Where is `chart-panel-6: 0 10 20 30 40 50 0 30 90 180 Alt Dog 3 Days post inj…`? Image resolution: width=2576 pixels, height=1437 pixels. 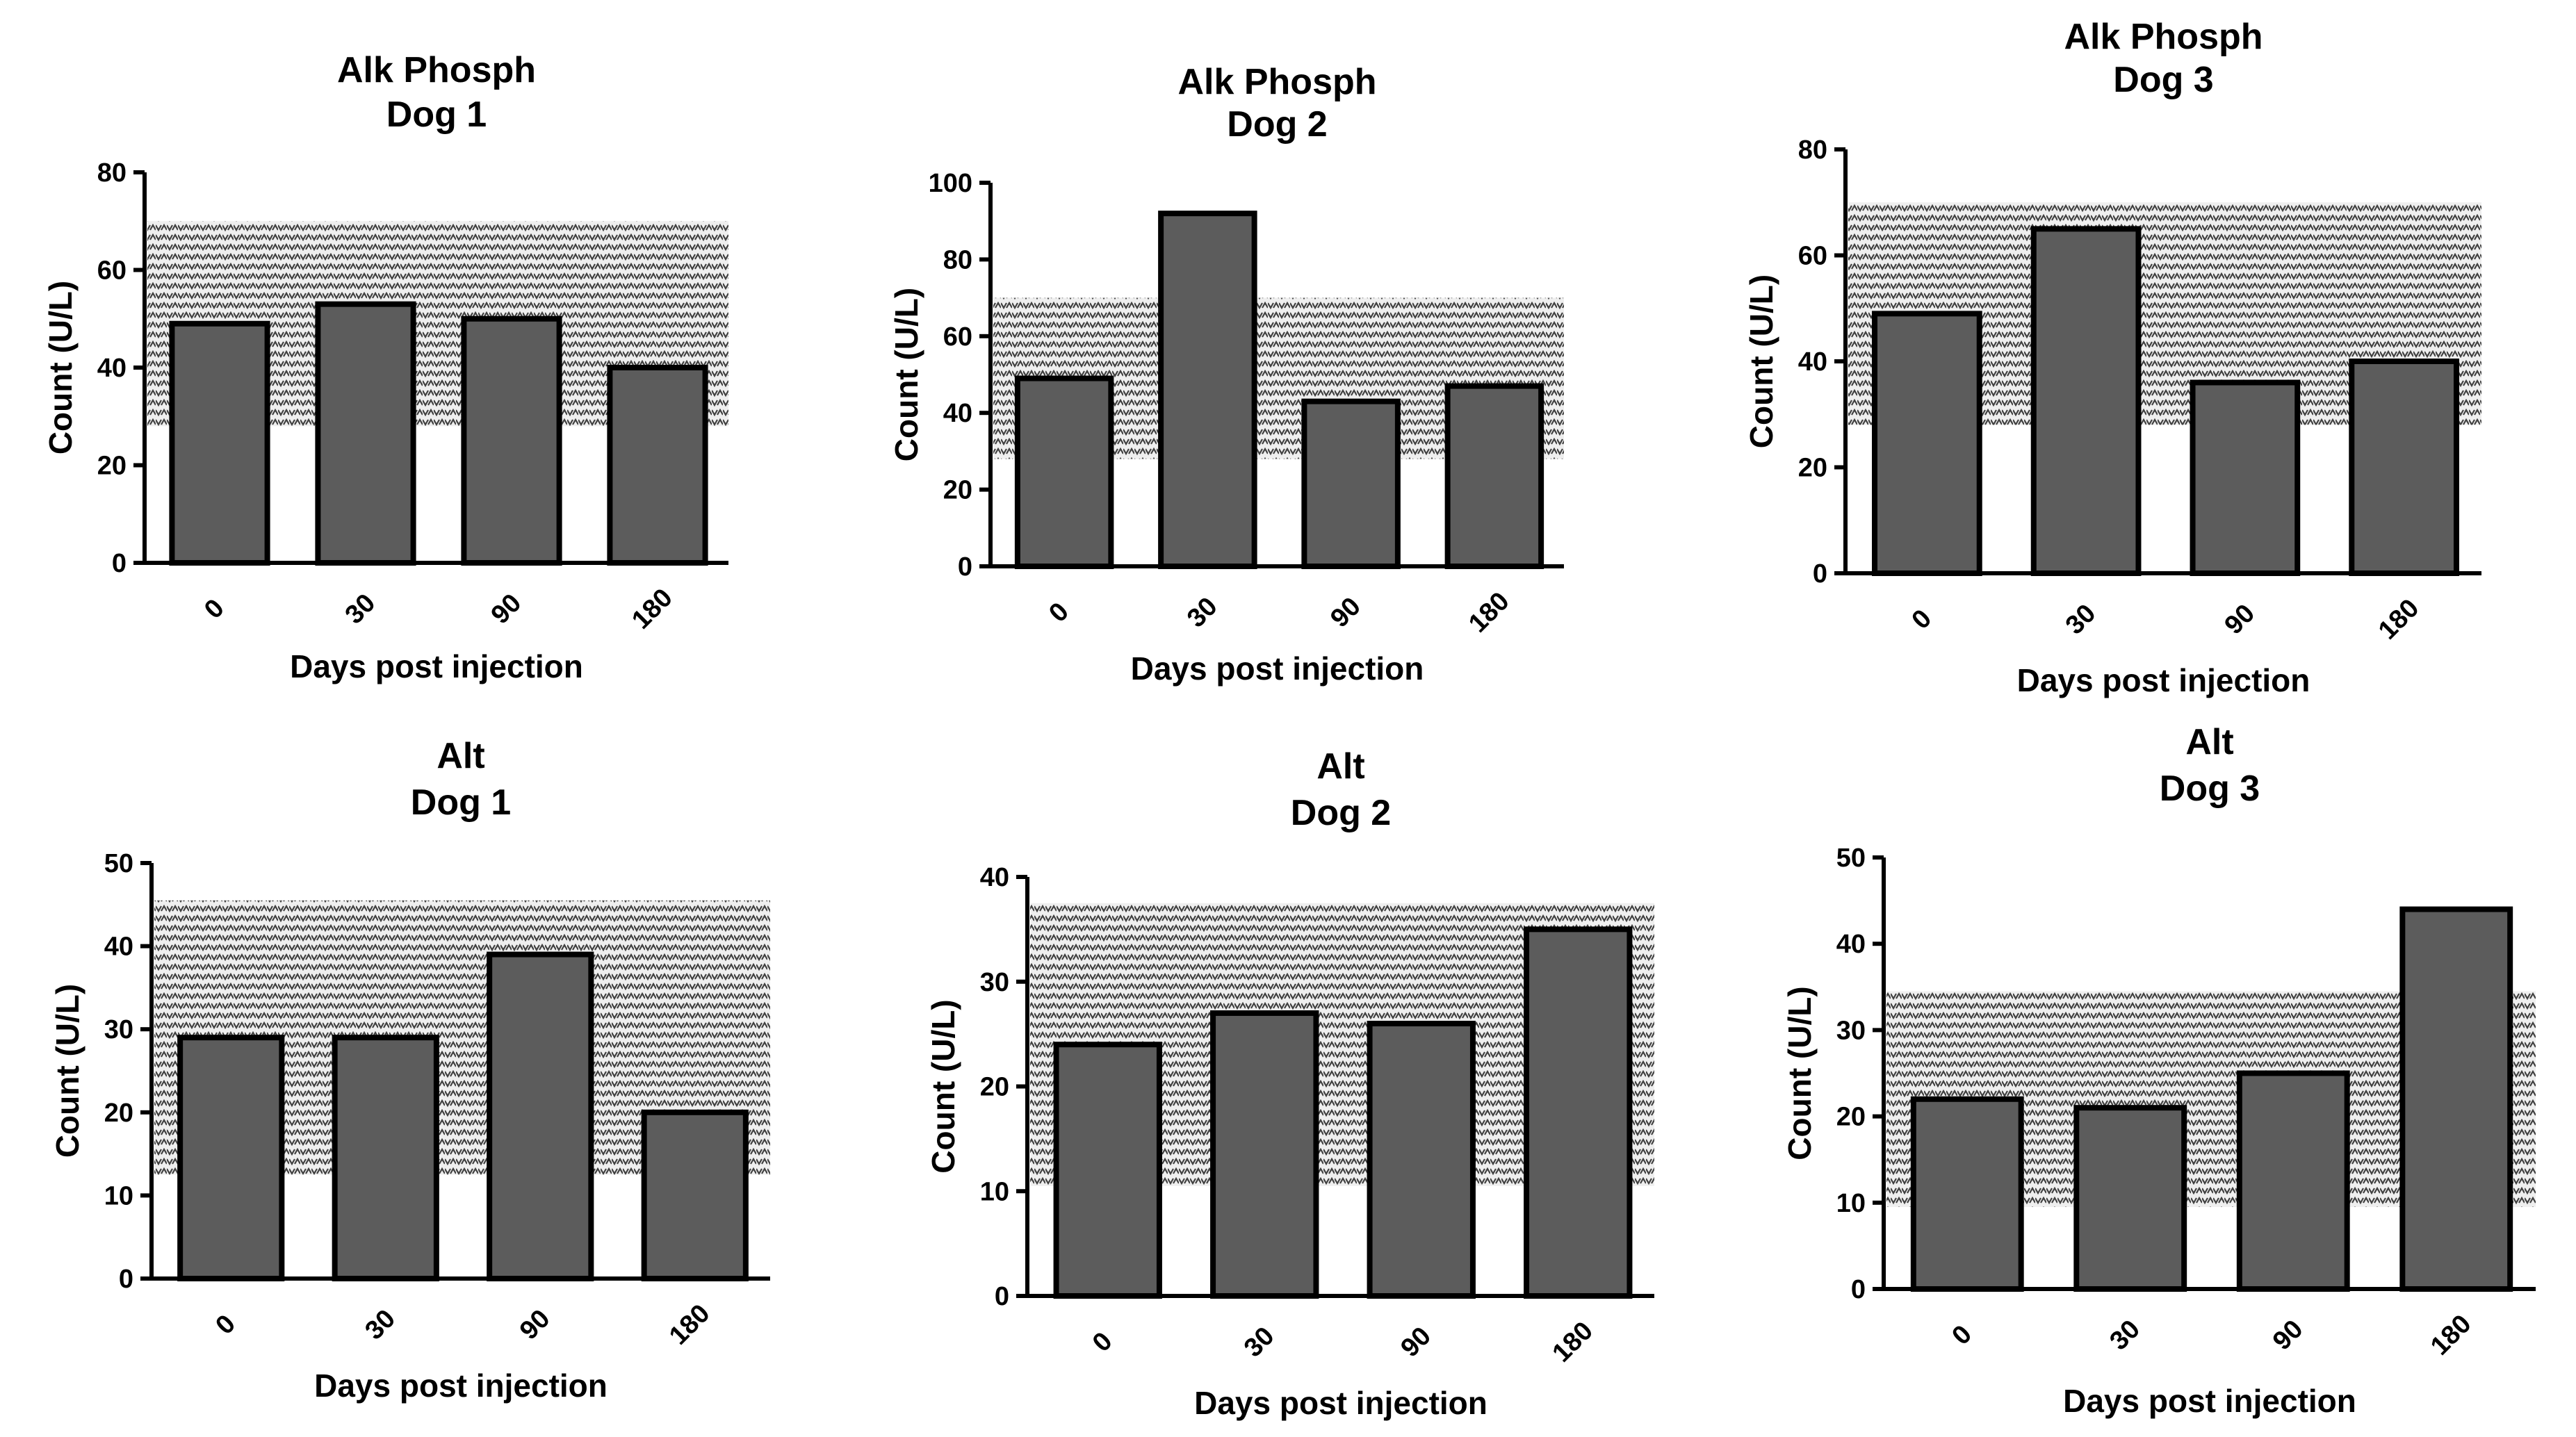 chart-panel-6: 0 10 20 30 40 50 0 30 90 180 Alt Dog 3 Days post inj… is located at coordinates (2159, 1070).